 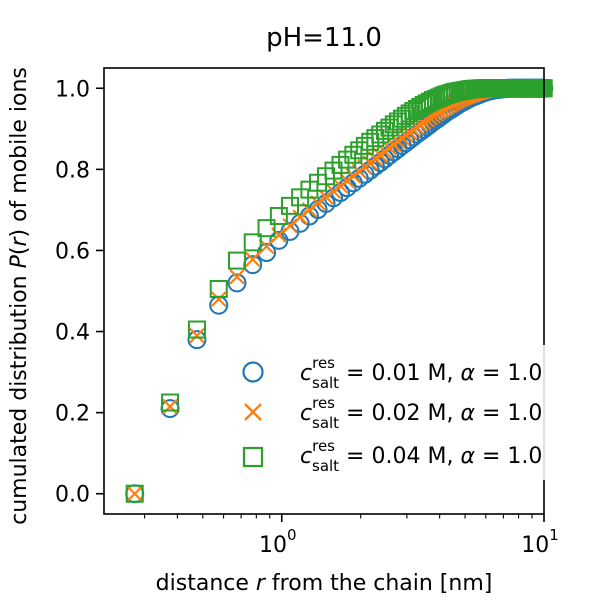 What do you see at coordinates (325, 466) in the screenshot?
I see `legend-2-sub: salt` at bounding box center [325, 466].